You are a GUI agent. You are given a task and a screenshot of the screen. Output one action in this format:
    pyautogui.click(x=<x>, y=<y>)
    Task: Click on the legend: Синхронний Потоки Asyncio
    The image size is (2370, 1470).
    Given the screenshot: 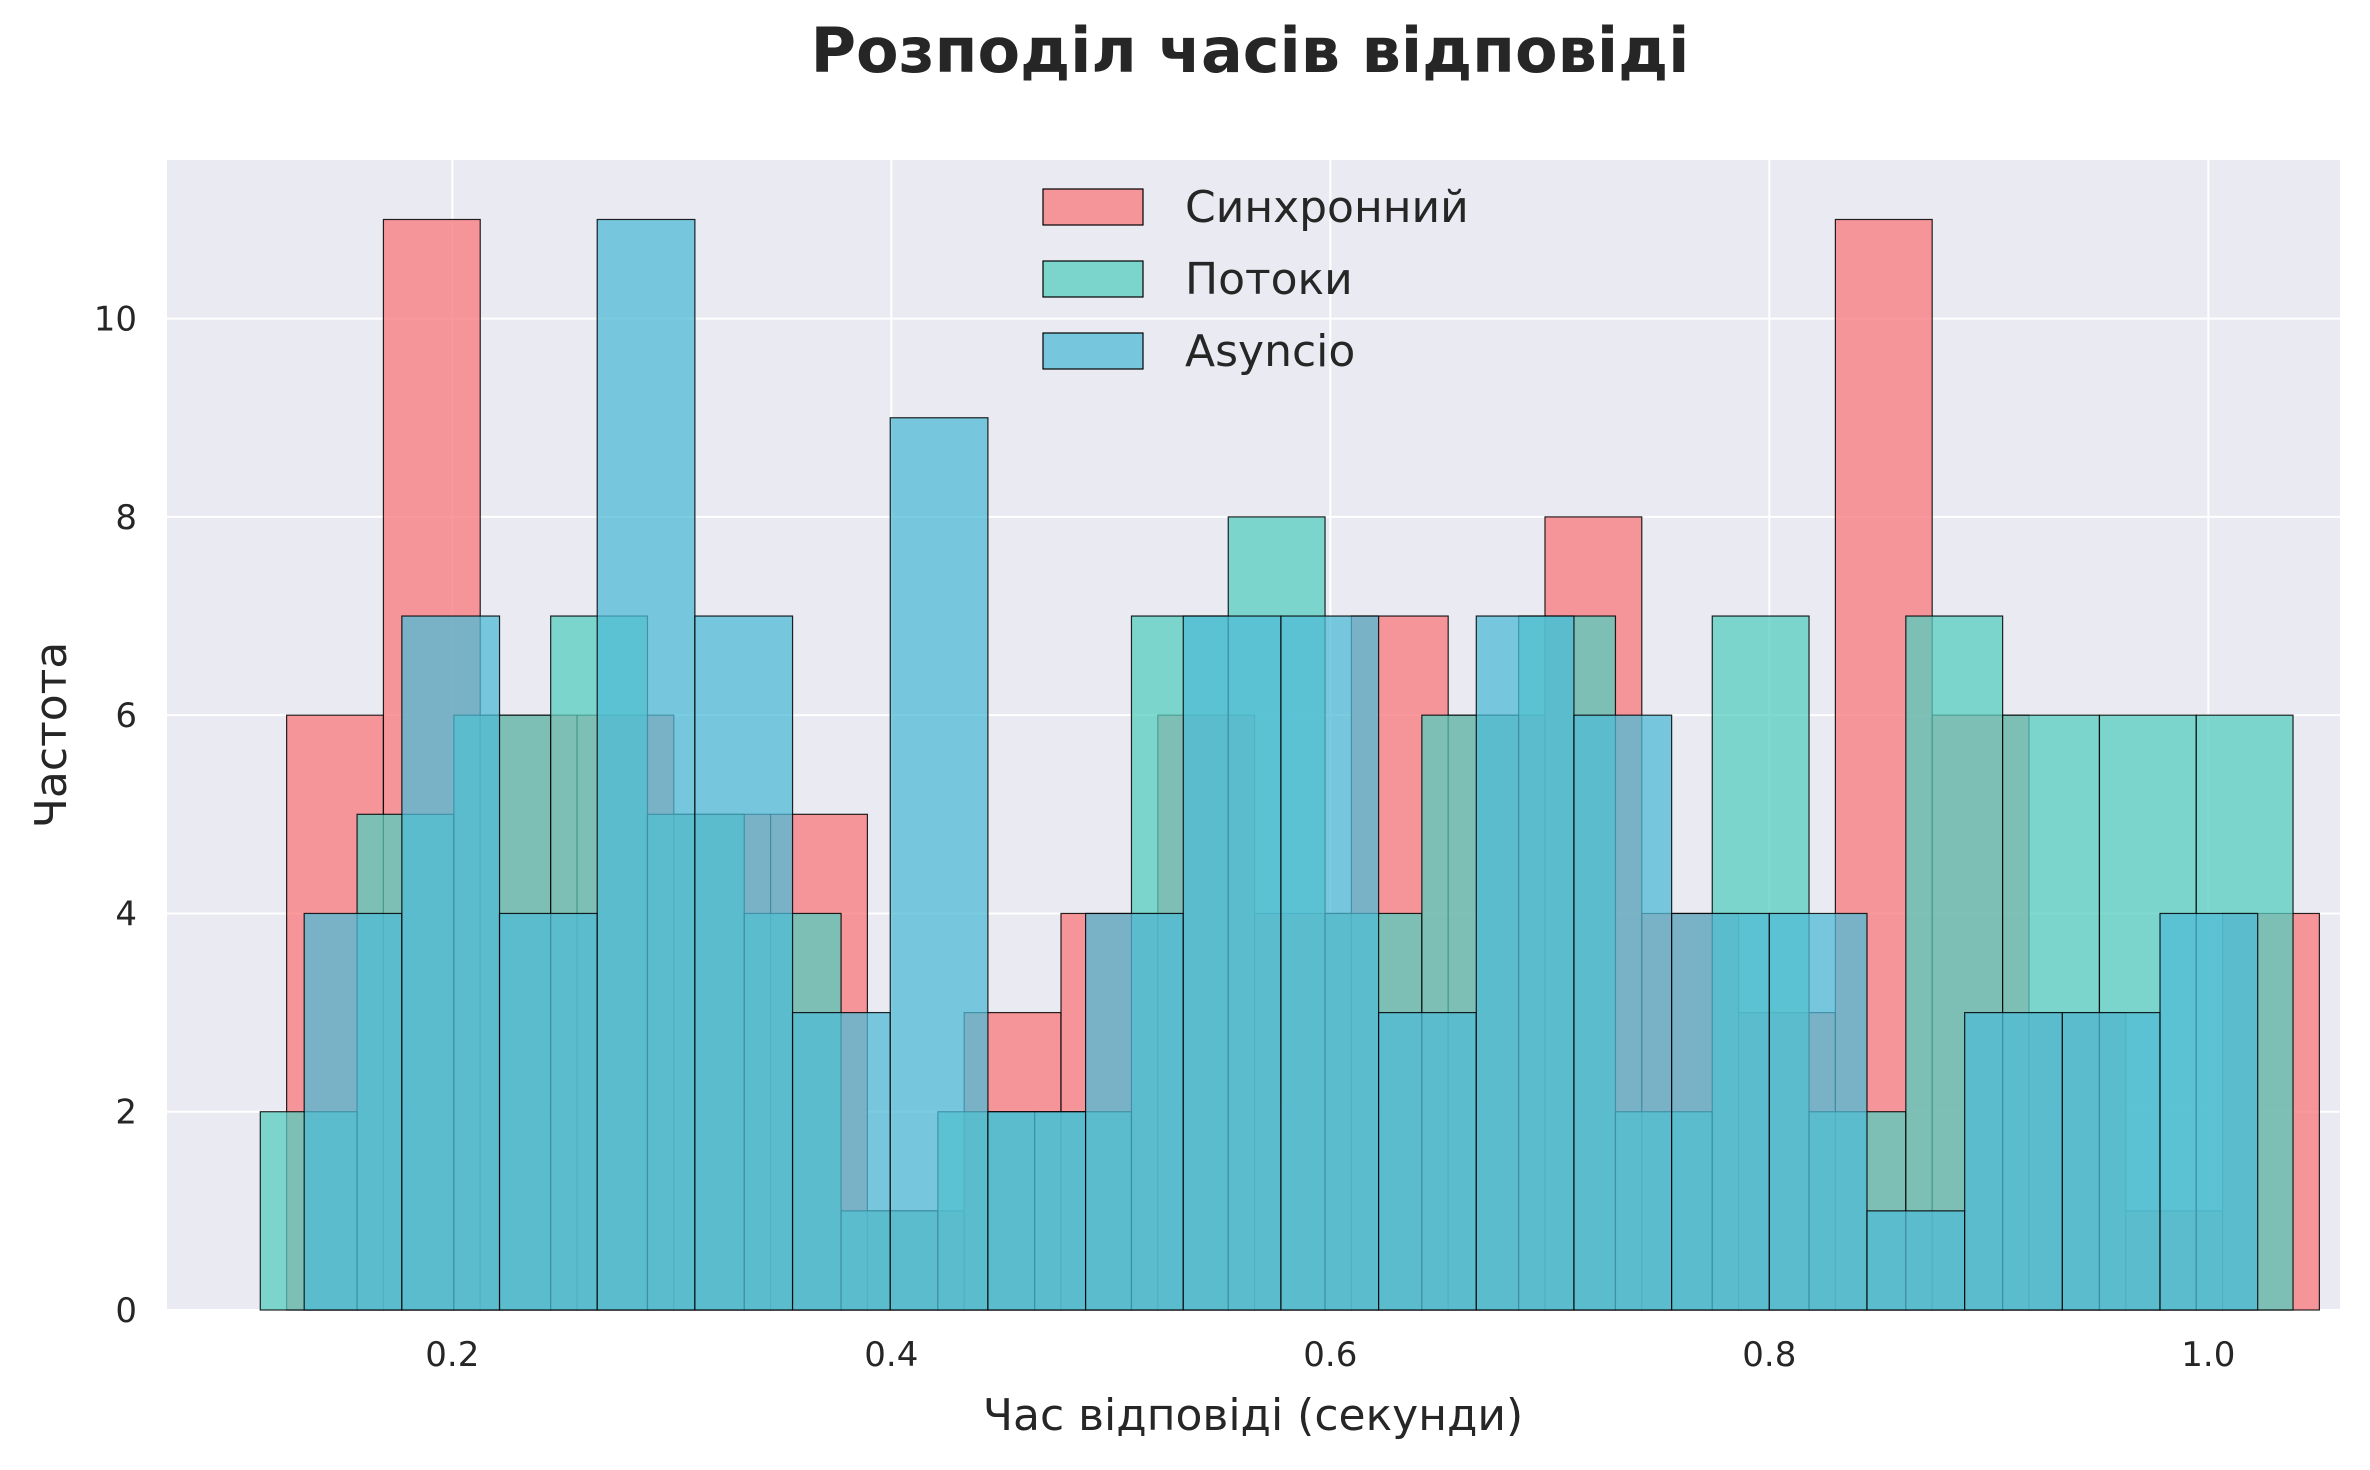 What is the action you would take?
    pyautogui.click(x=1255, y=279)
    